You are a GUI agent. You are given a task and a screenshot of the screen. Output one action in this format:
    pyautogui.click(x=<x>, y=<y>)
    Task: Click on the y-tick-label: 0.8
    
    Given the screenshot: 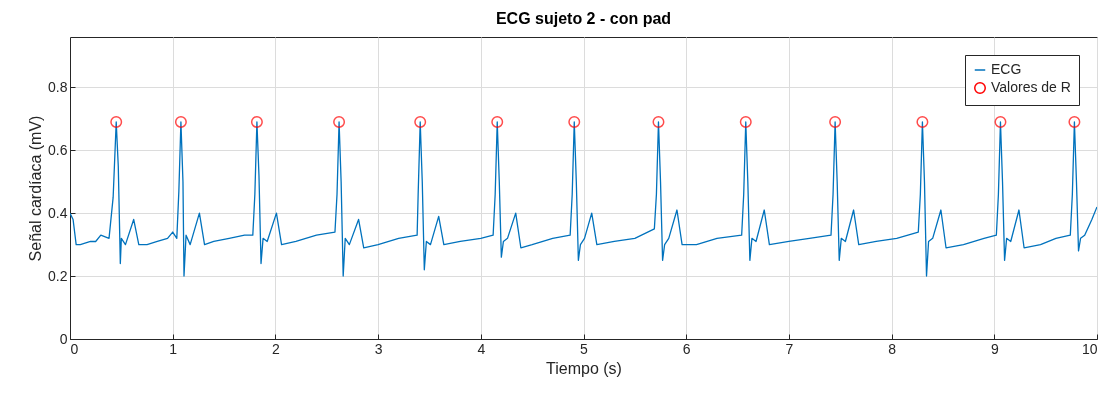 What is the action you would take?
    pyautogui.click(x=58, y=86)
    